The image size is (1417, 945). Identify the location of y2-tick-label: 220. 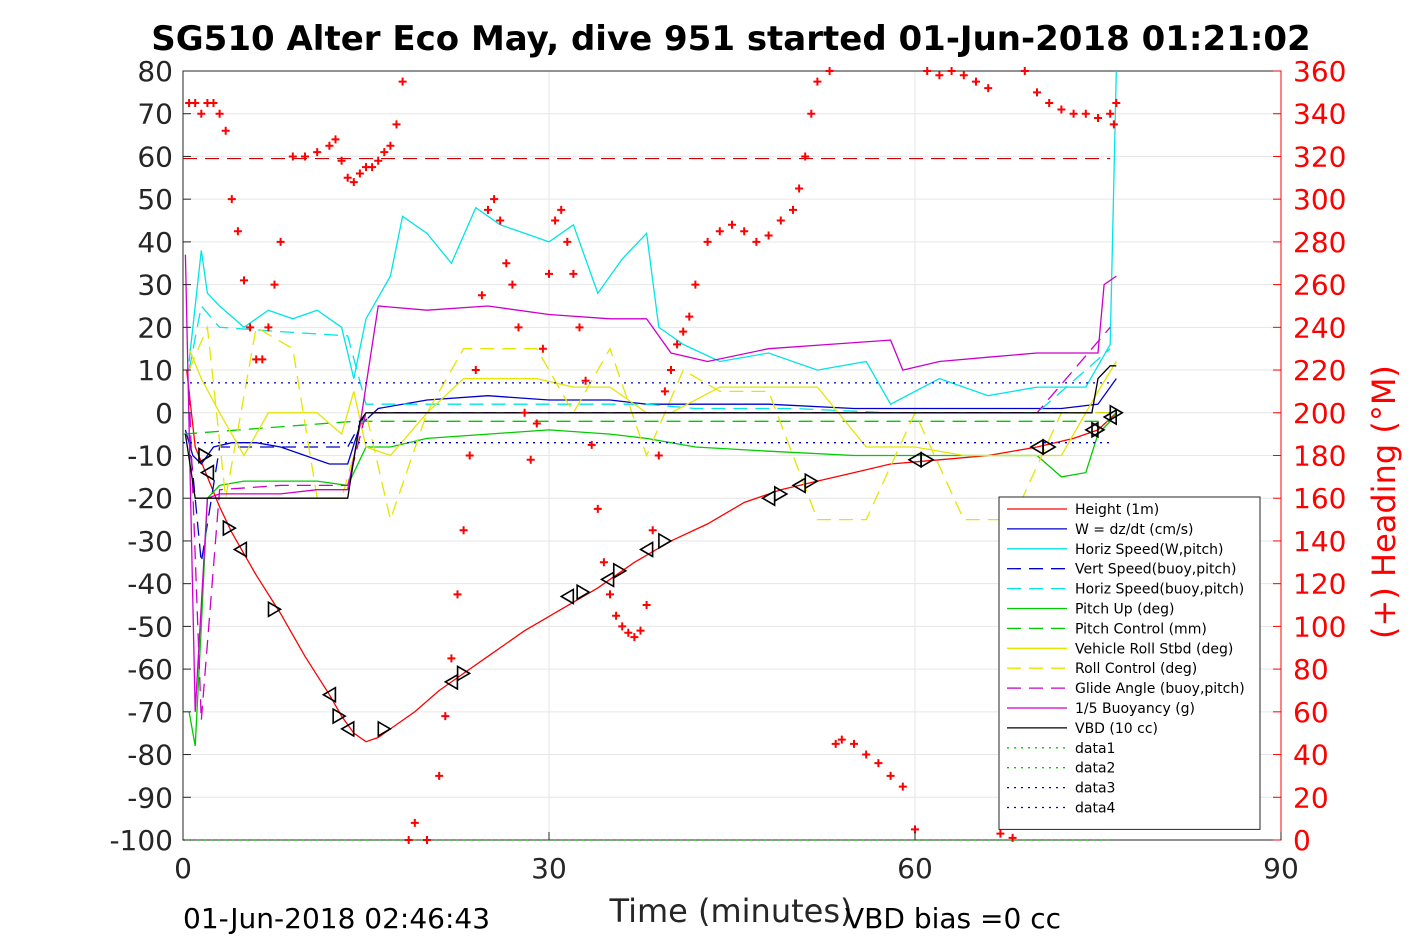
(1319, 370).